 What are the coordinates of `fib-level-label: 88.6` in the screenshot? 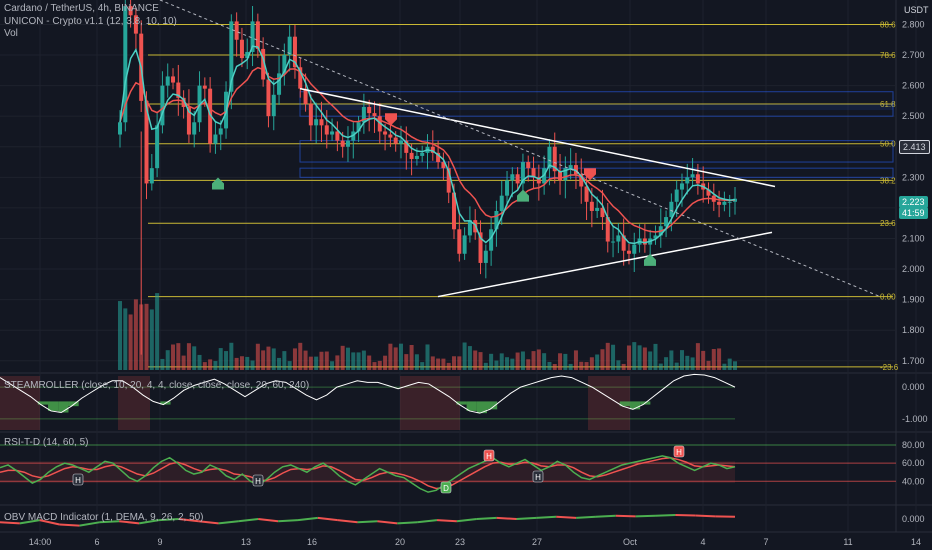 It's located at (888, 24).